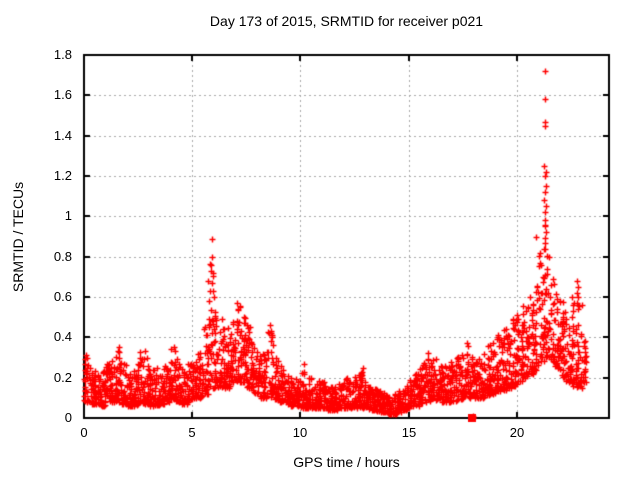 The height and width of the screenshot is (480, 640). I want to click on x-tick-label: 15, so click(409, 432).